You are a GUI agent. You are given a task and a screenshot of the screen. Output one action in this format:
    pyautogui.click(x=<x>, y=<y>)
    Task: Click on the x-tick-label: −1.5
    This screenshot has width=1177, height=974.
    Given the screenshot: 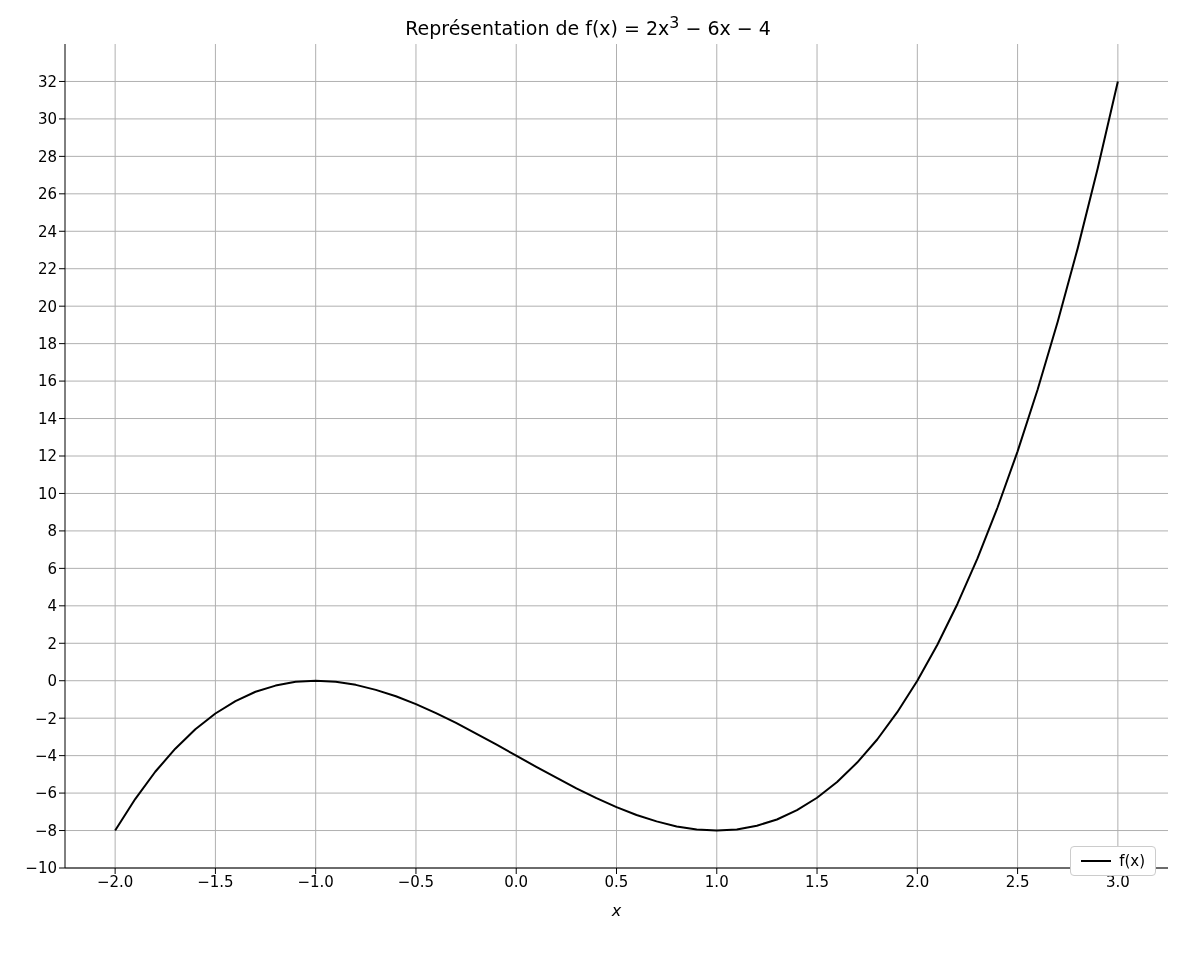 What is the action you would take?
    pyautogui.click(x=215, y=881)
    